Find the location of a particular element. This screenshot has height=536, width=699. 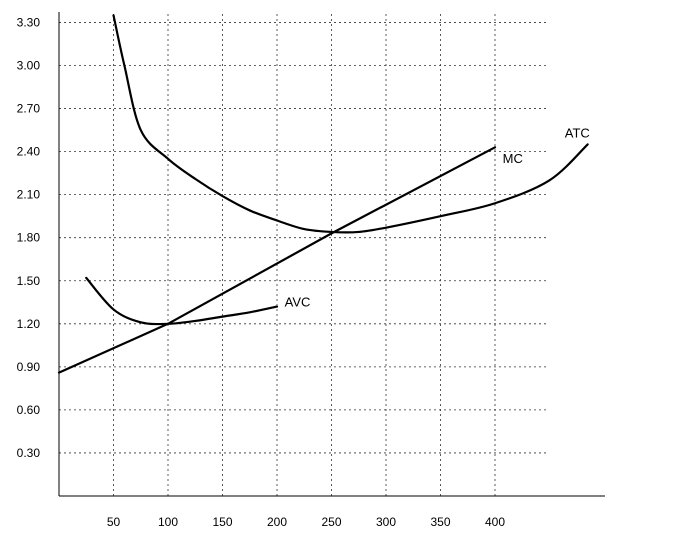

y-tick-label: 1.50 is located at coordinates (29, 281).